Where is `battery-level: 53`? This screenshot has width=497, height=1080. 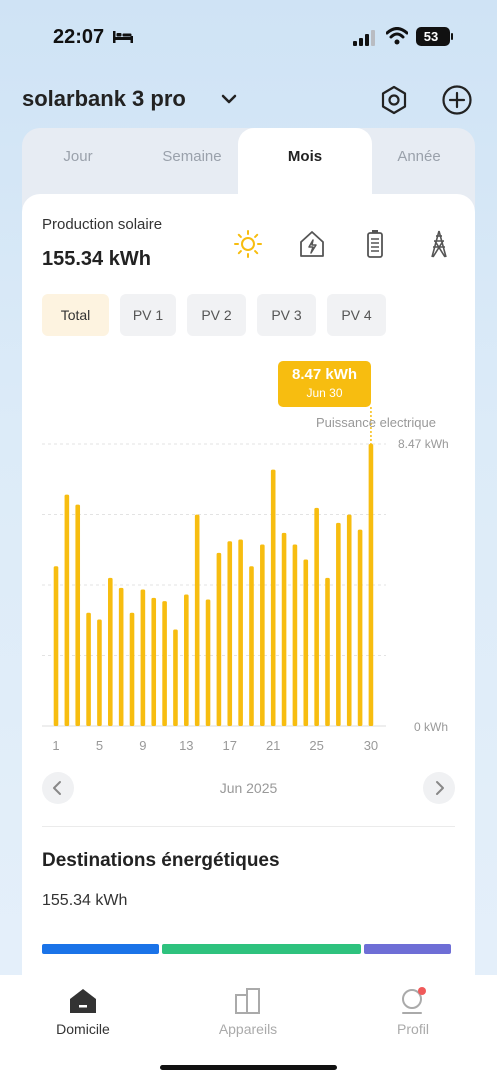
battery-level: 53 is located at coordinates (431, 36).